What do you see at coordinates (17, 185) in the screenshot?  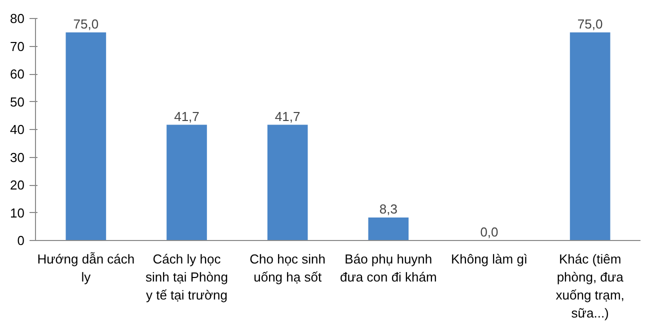 I see `y-tick-label: 20` at bounding box center [17, 185].